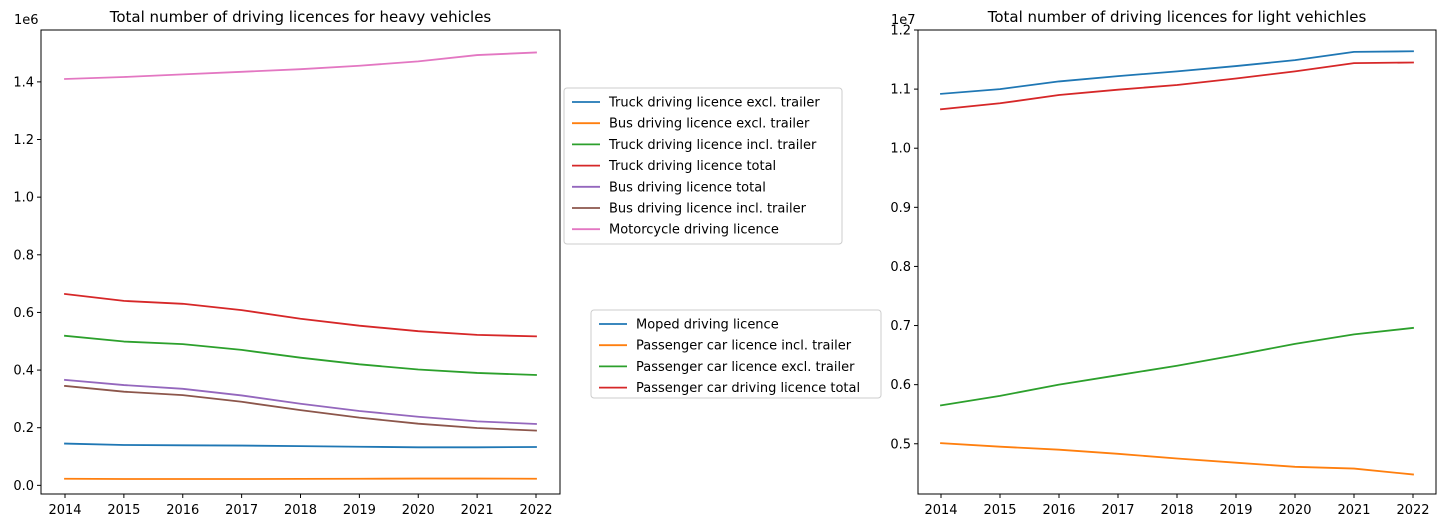 This screenshot has height=526, width=1446. Describe the element at coordinates (23, 486) in the screenshot. I see `y-tick-label: 0.0` at that location.